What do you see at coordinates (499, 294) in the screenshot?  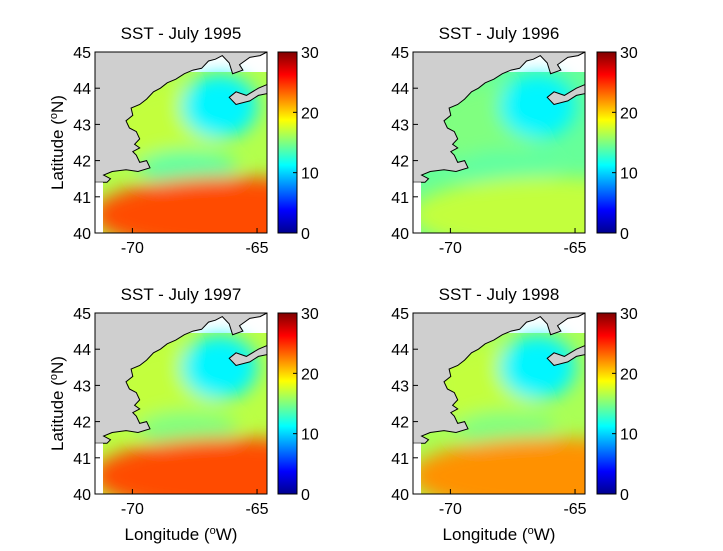 I see `panel-title: SST - July 1998` at bounding box center [499, 294].